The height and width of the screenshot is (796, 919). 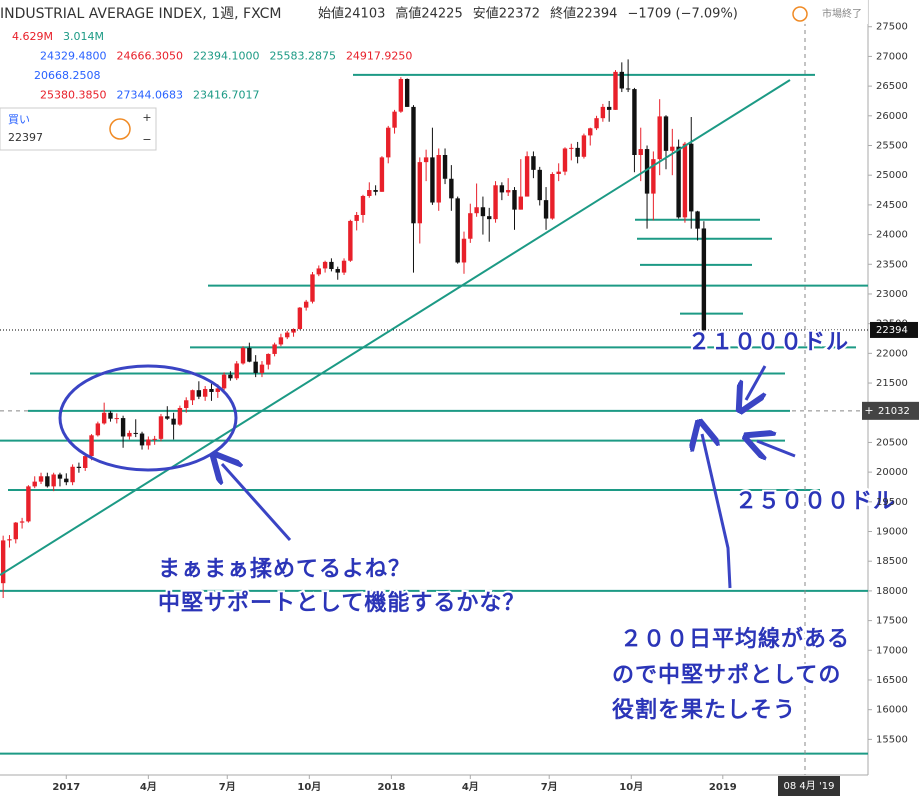 What do you see at coordinates (146, 139) in the screenshot?
I see `minus-button: −` at bounding box center [146, 139].